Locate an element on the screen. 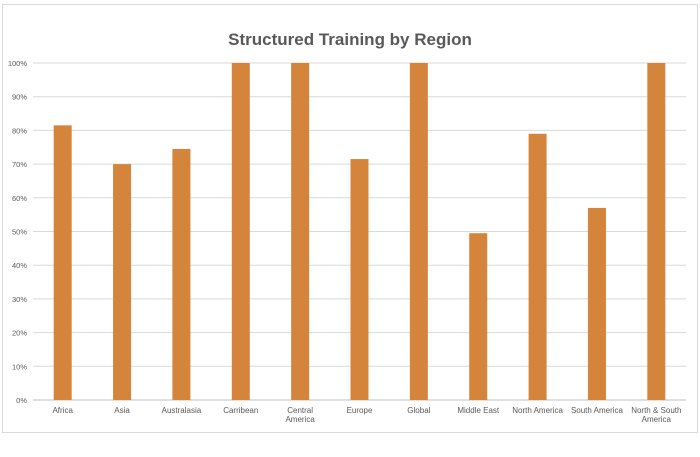 The width and height of the screenshot is (700, 457). x-tick-label: South America is located at coordinates (597, 410).